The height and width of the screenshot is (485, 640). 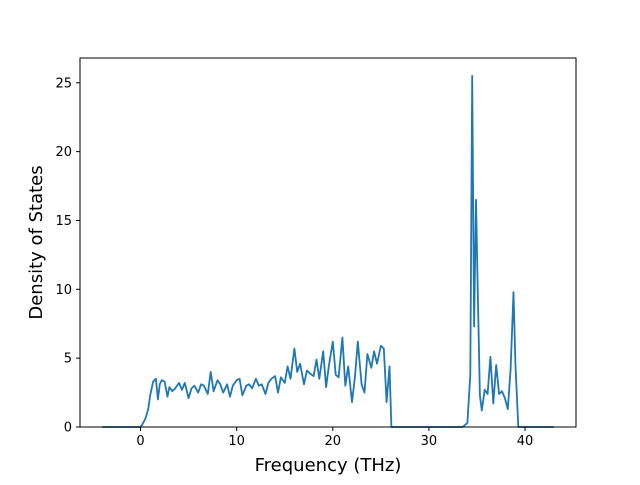 What do you see at coordinates (525, 441) in the screenshot?
I see `x-tick-label: 40` at bounding box center [525, 441].